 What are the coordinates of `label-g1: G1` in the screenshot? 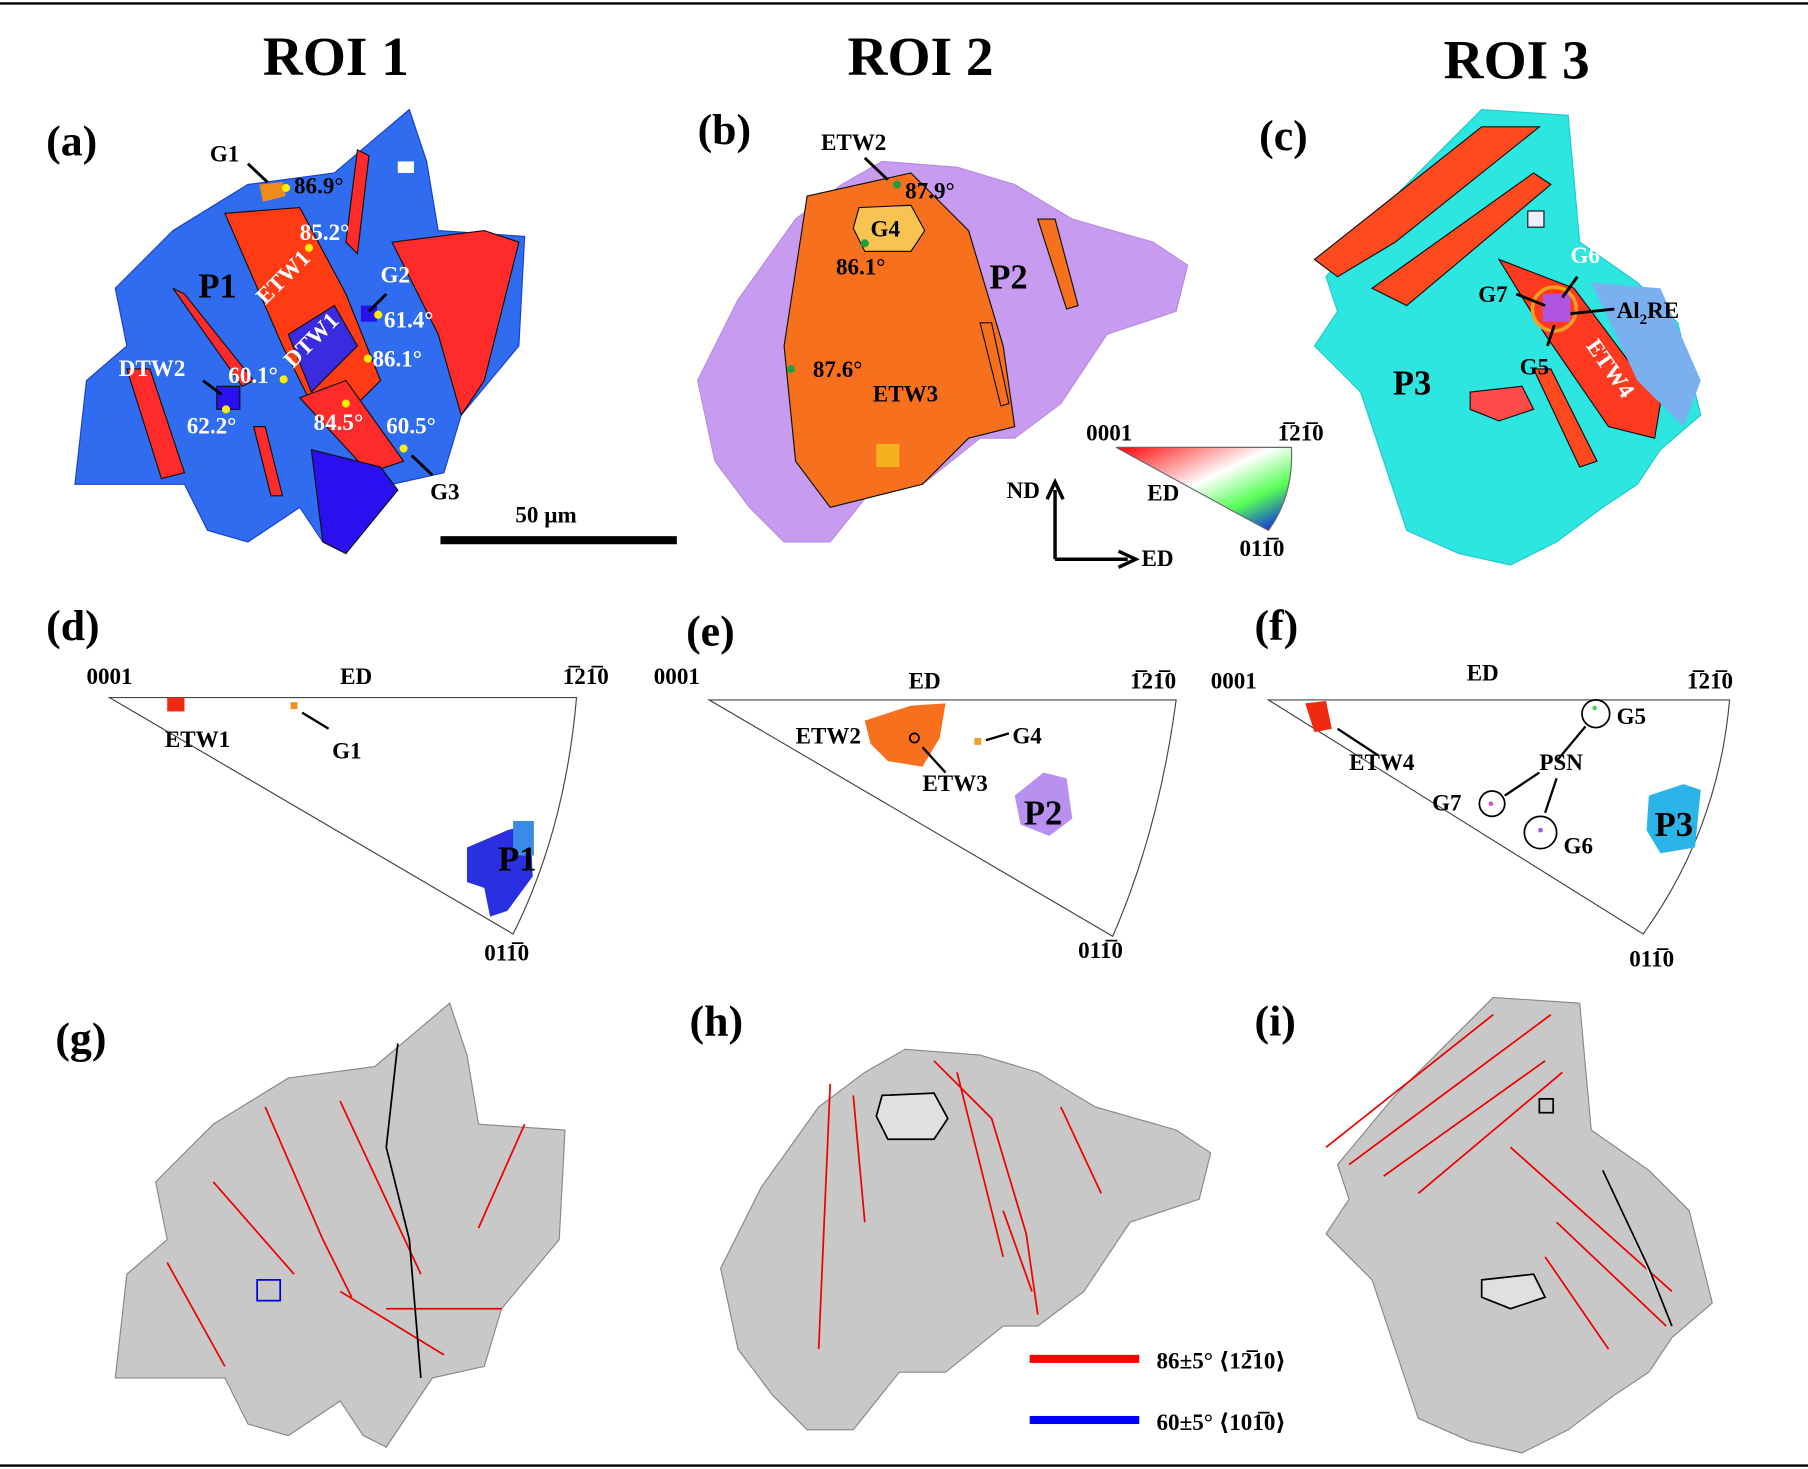 It's located at (224, 153).